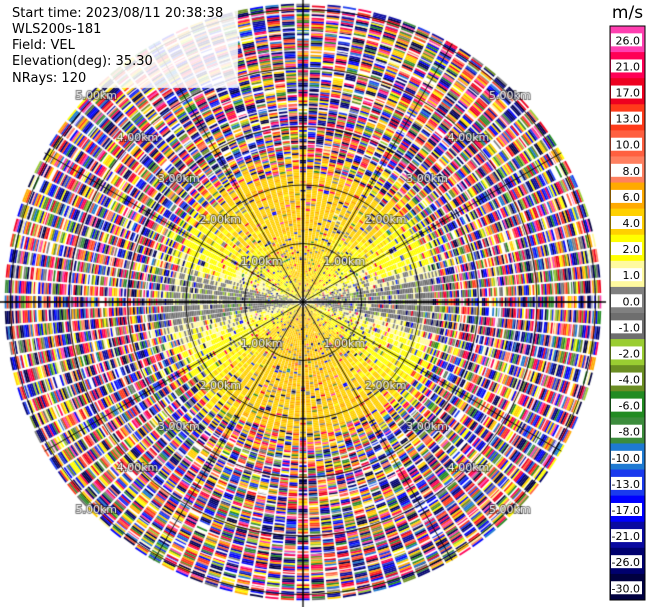 This screenshot has width=647, height=607. Describe the element at coordinates (629, 380) in the screenshot. I see `colorbar-tick-label: -4.0` at that location.